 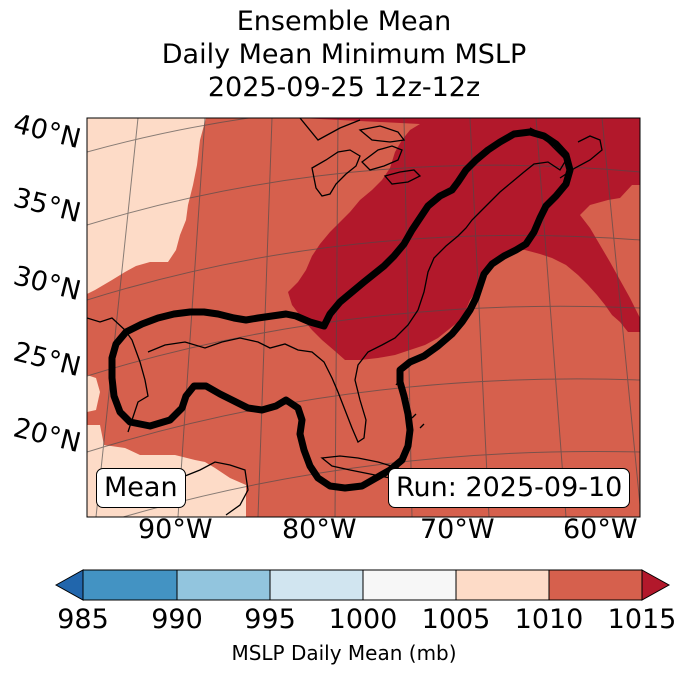 What do you see at coordinates (344, 54) in the screenshot?
I see `title-line-2: Daily Mean Minimum MSLP` at bounding box center [344, 54].